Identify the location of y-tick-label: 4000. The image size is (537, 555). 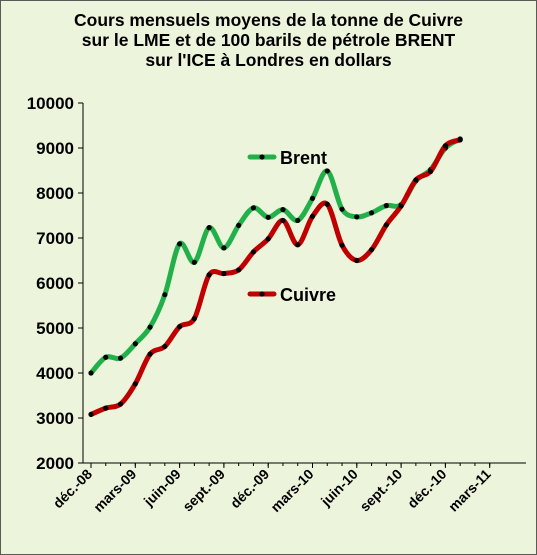
(55, 373).